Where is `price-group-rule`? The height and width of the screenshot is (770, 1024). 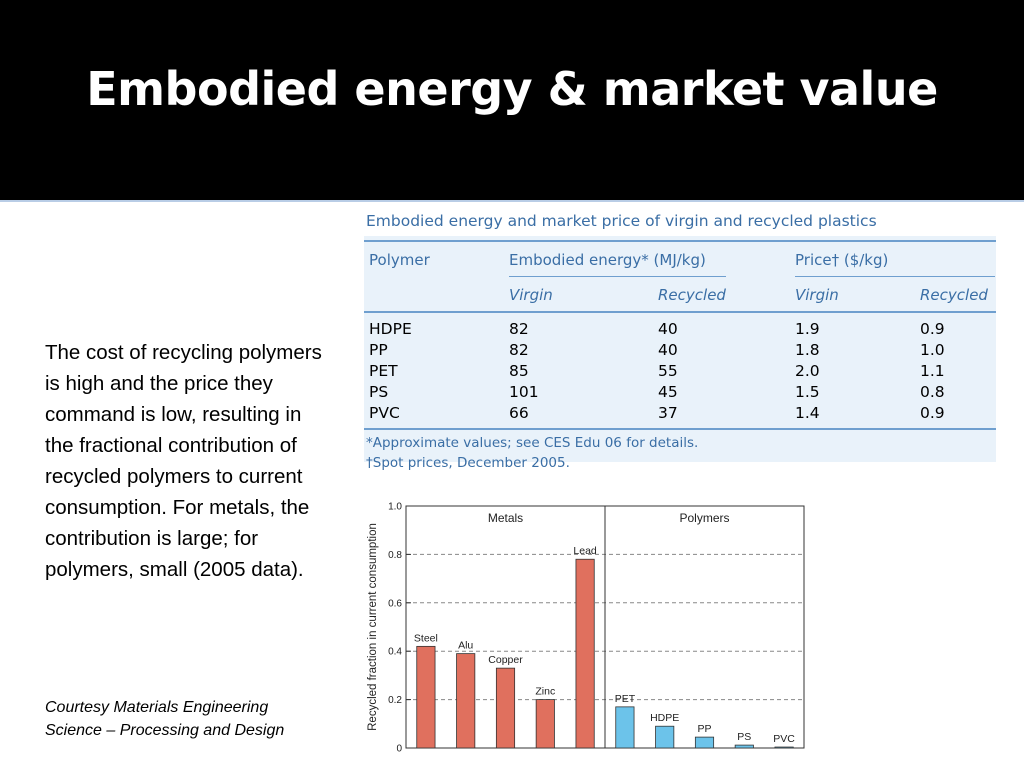 price-group-rule is located at coordinates (895, 276).